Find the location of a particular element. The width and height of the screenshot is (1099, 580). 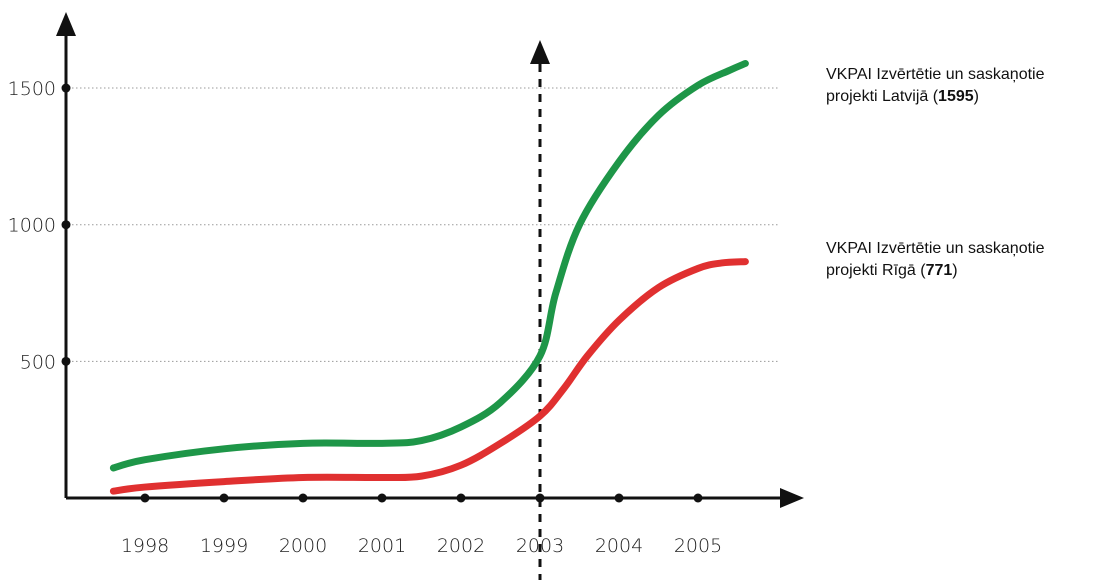

y-ticks: 500 1000 1500 is located at coordinates (39, 225).